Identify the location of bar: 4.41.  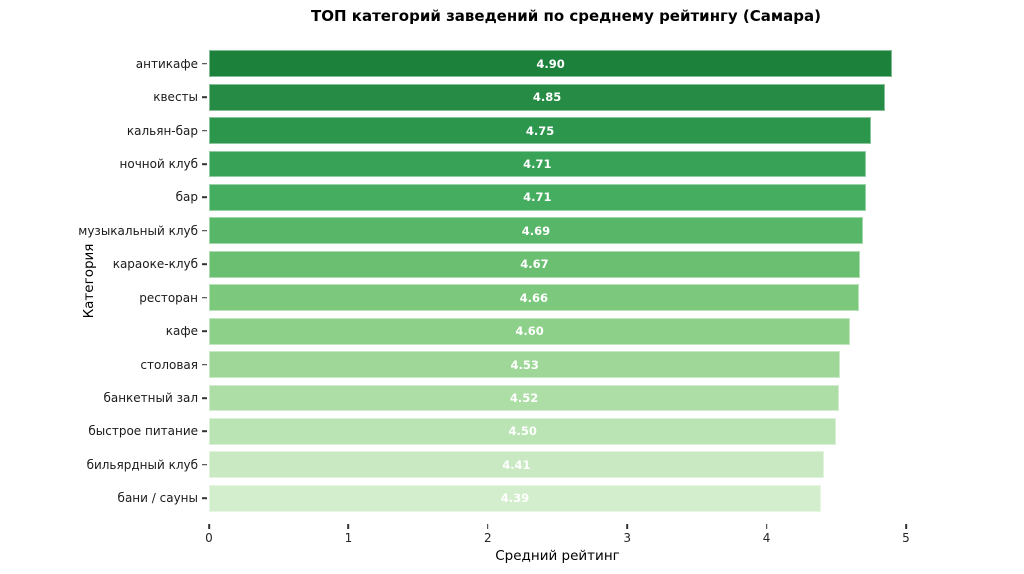
(516, 465).